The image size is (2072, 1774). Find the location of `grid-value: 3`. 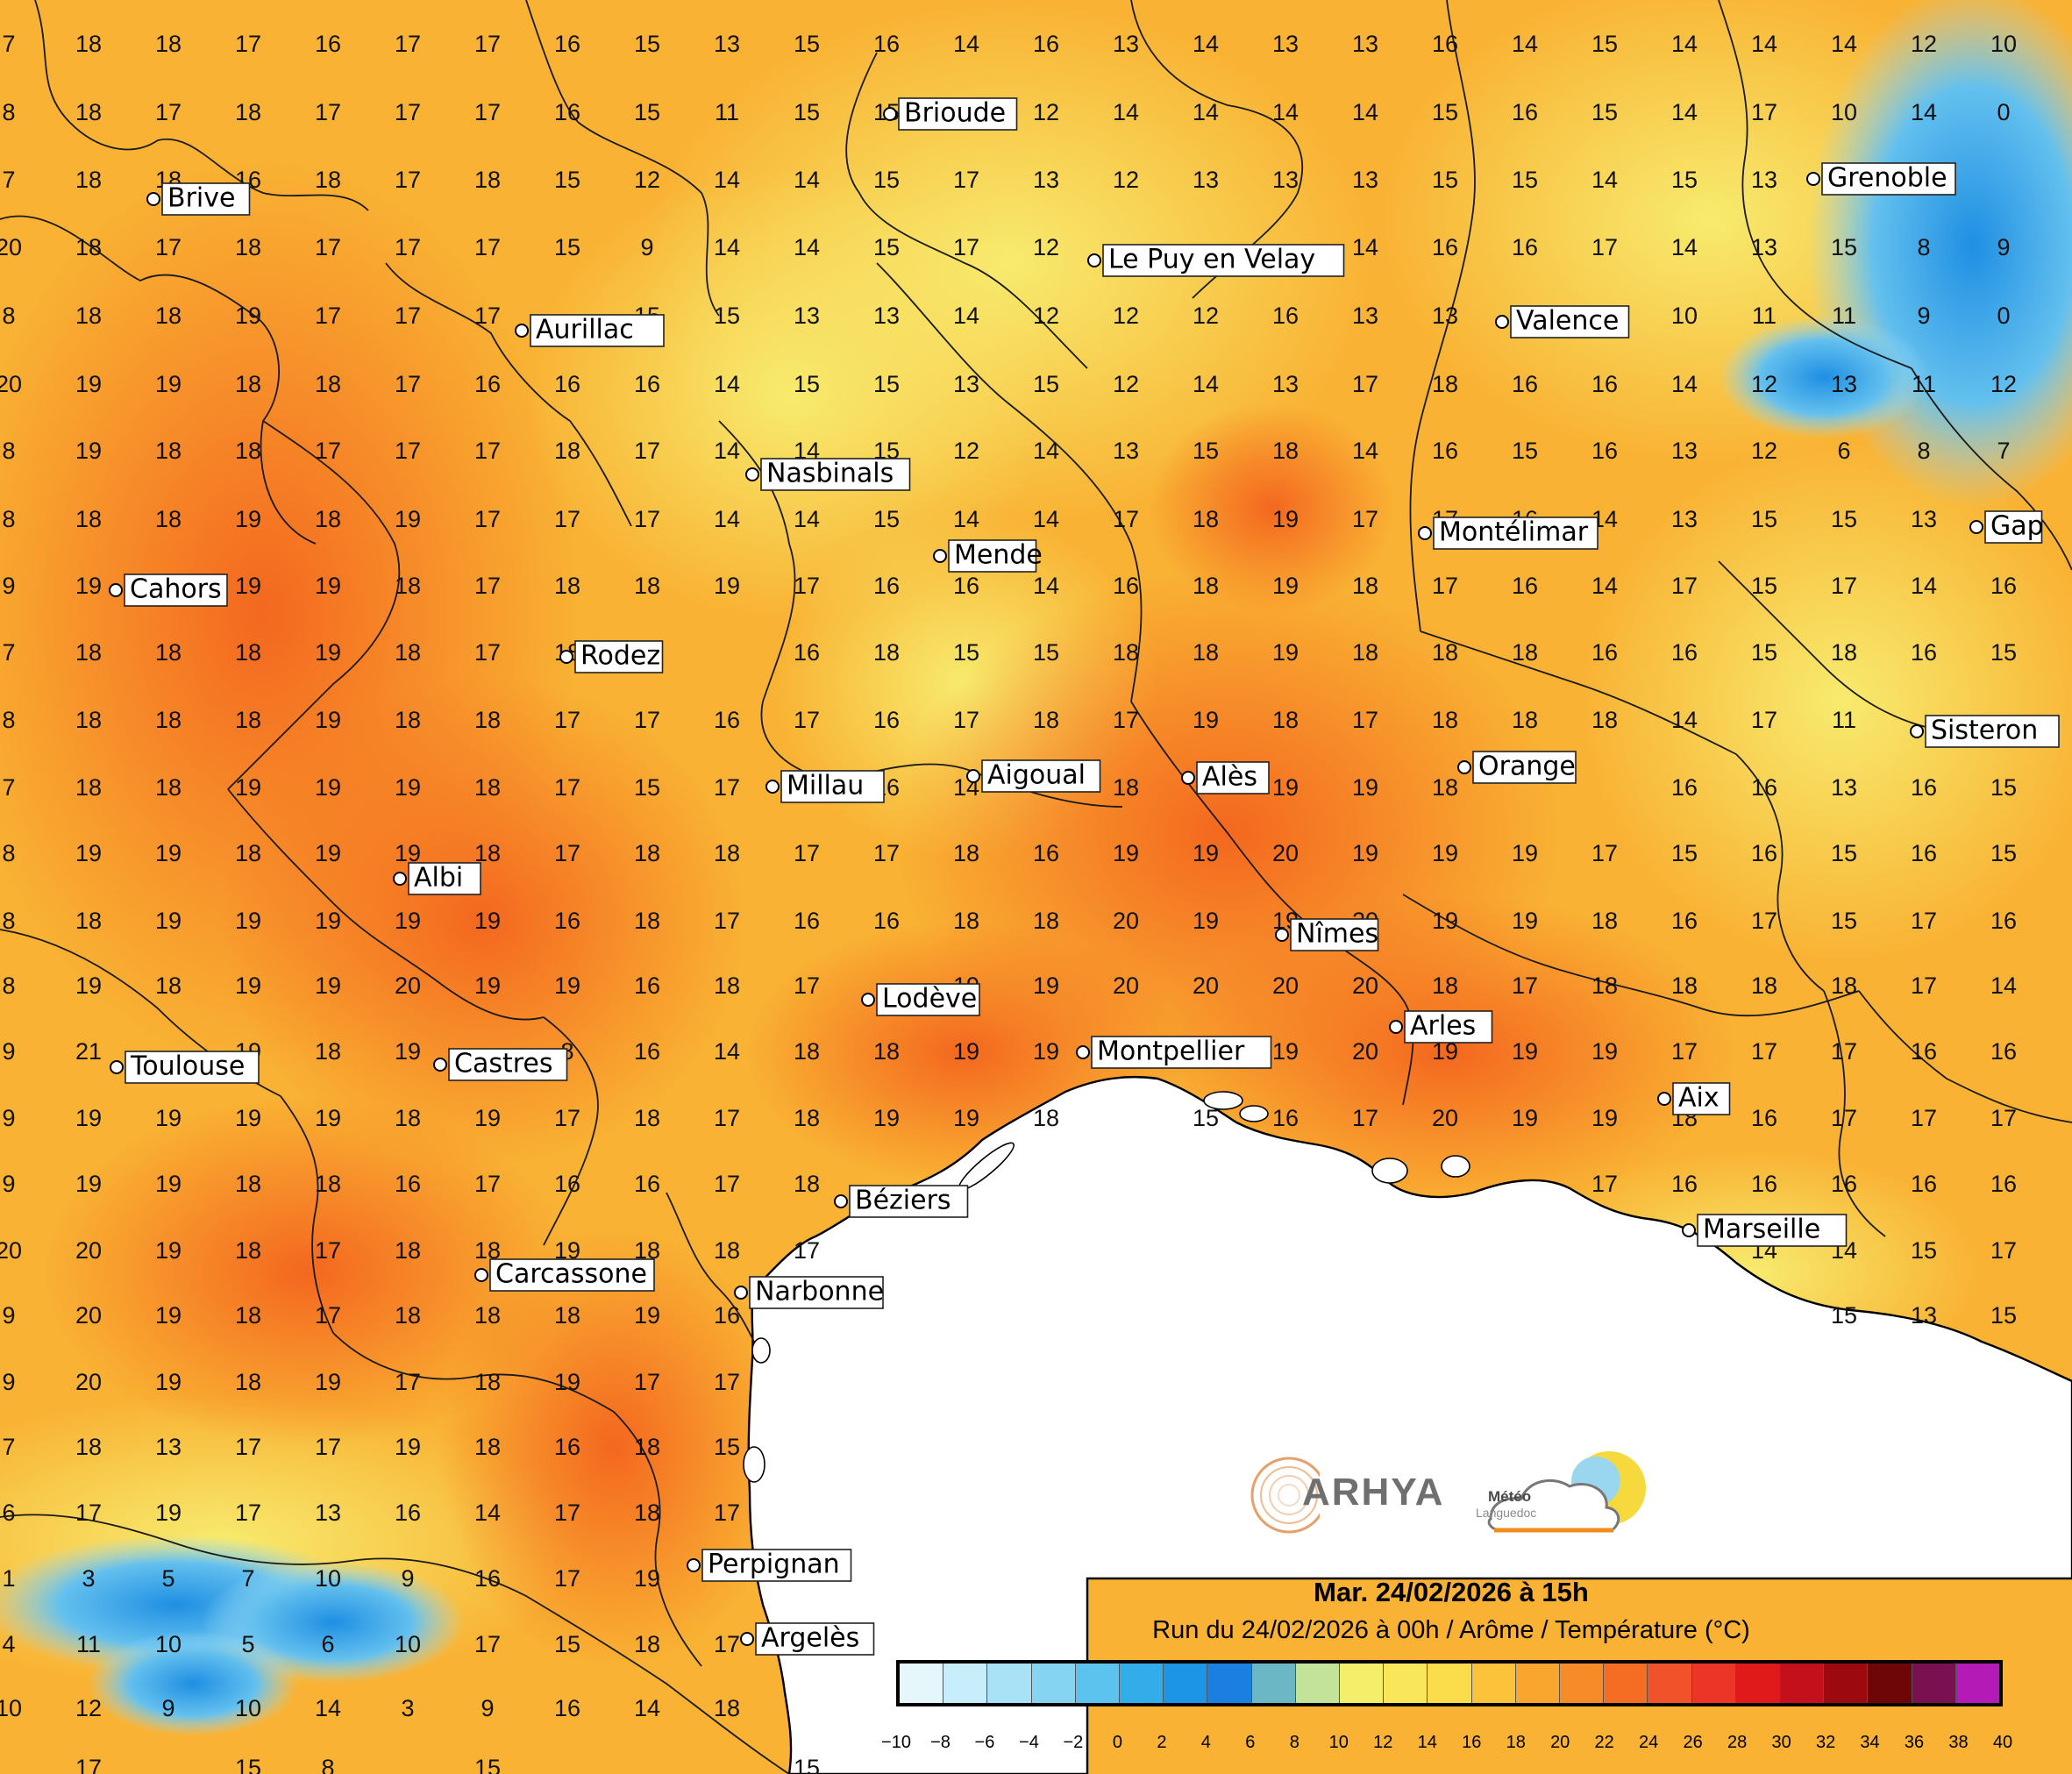

grid-value: 3 is located at coordinates (407, 1708).